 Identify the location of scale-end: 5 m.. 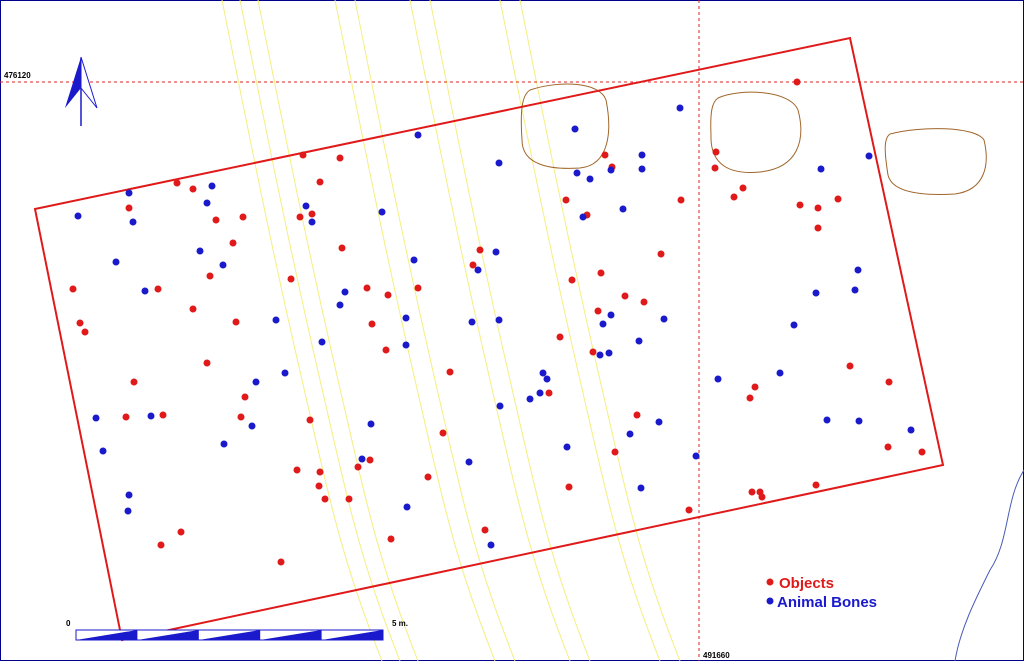
(400, 623).